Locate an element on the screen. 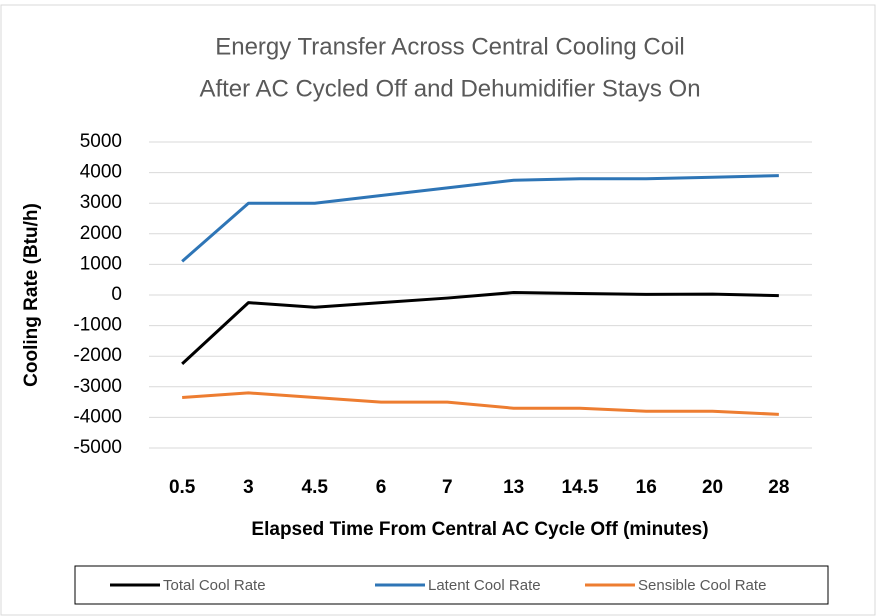  legend-label: Total Cool Rate is located at coordinates (214, 585).